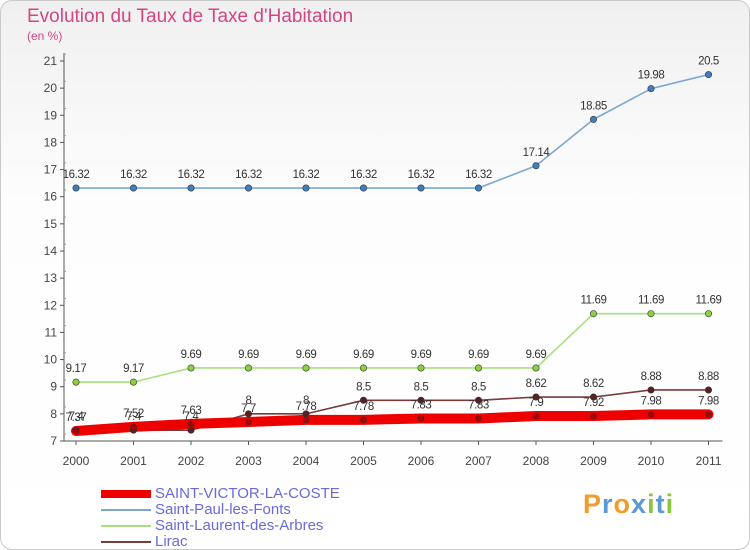 The height and width of the screenshot is (550, 750). Describe the element at coordinates (421, 461) in the screenshot. I see `x-tick-label: 2006` at that location.